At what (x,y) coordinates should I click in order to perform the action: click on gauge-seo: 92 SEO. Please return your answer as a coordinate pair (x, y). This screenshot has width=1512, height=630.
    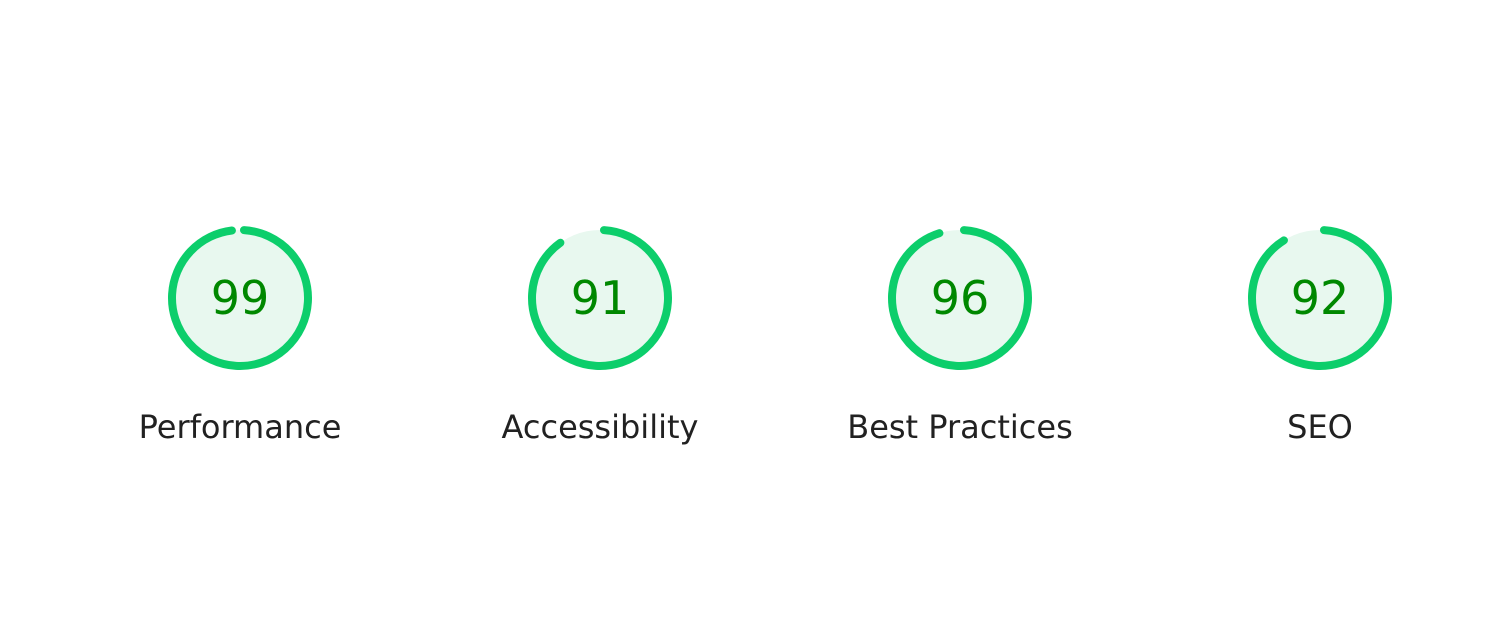
    Looking at the image, I should click on (1320, 334).